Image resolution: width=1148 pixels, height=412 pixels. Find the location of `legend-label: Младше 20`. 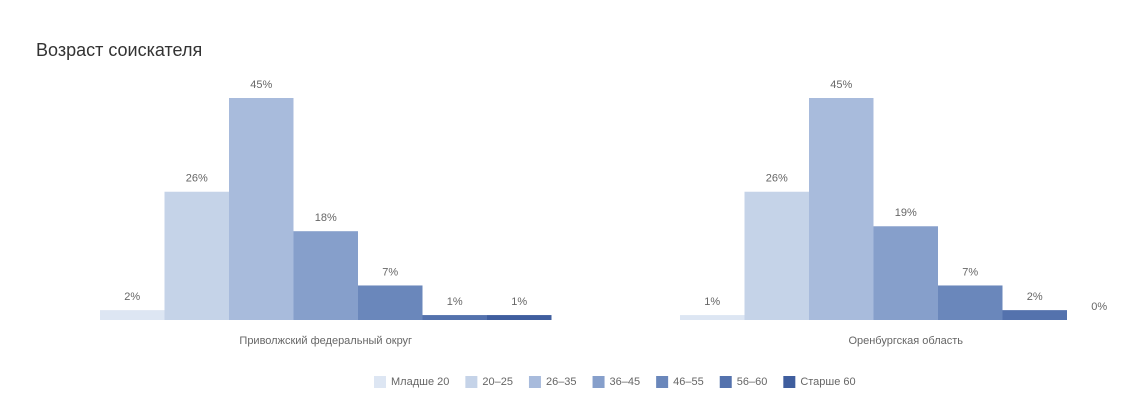

legend-label: Младше 20 is located at coordinates (420, 382).